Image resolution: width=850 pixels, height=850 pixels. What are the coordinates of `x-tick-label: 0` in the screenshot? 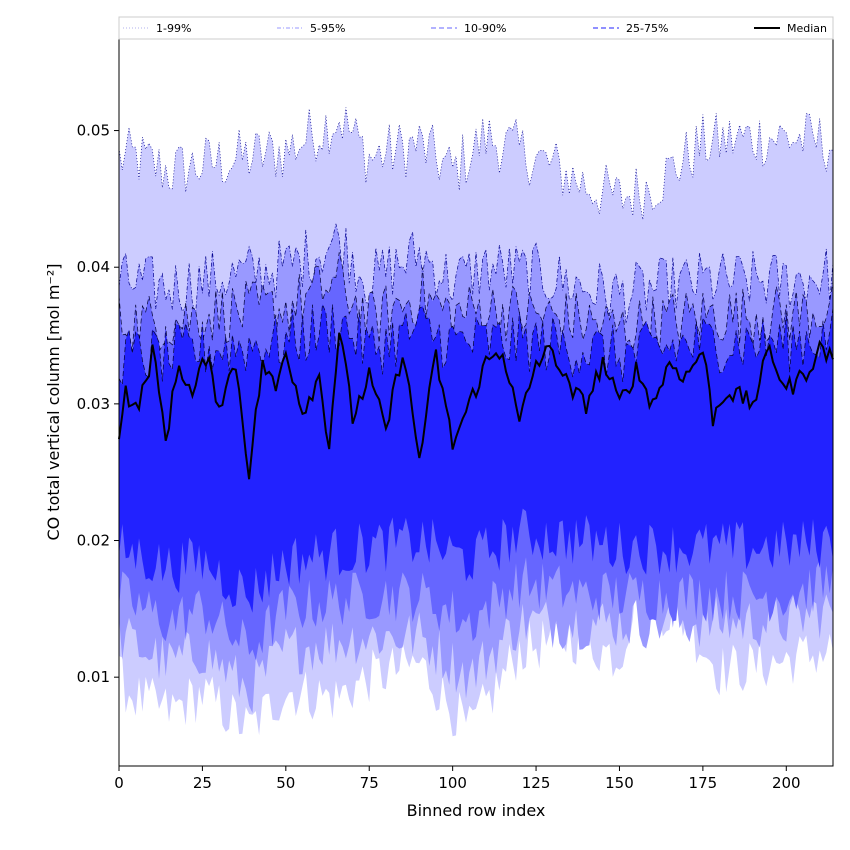 It's located at (119, 783).